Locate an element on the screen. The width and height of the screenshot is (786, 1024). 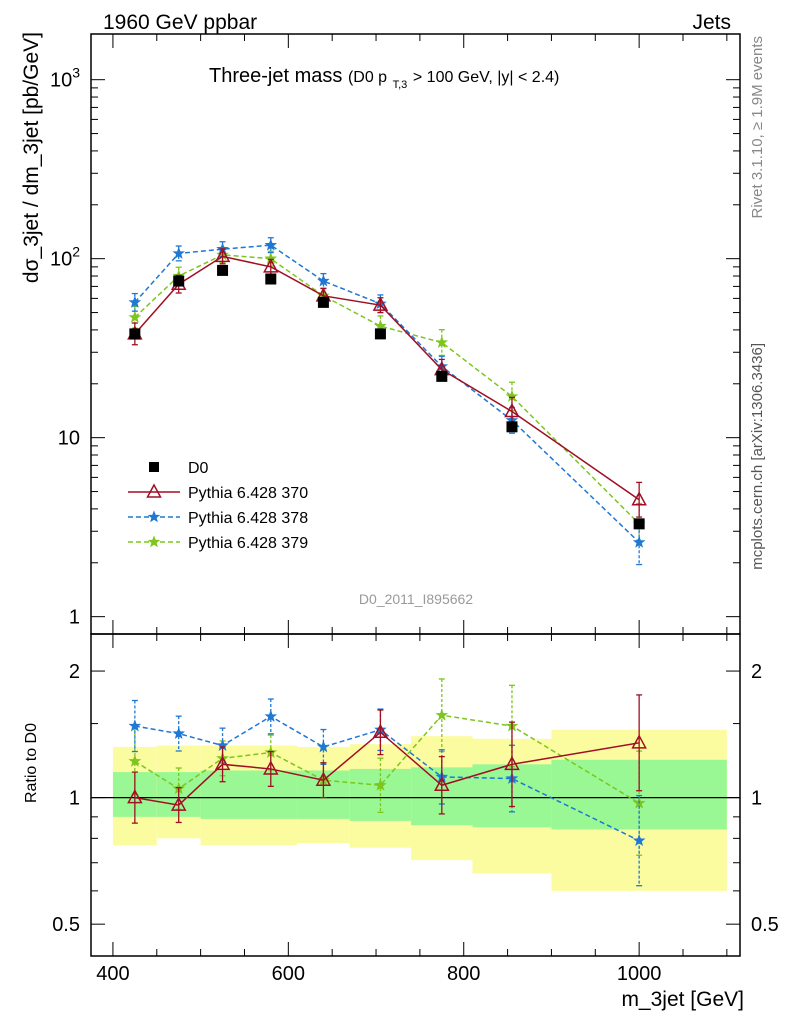
y-tick-label-3: 10³ is located at coordinates (65, 78).